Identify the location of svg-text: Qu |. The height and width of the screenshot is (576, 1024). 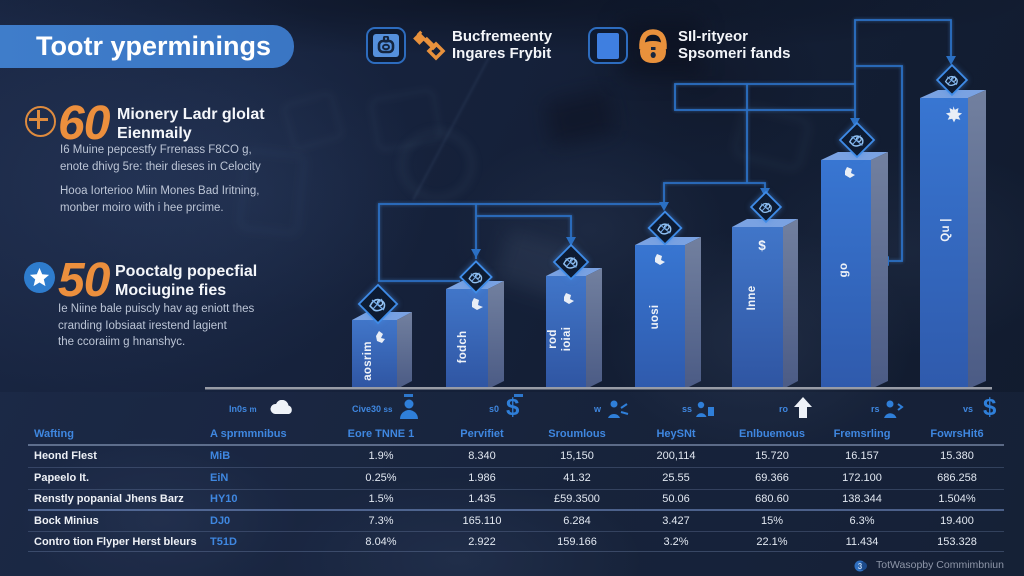
(946, 230).